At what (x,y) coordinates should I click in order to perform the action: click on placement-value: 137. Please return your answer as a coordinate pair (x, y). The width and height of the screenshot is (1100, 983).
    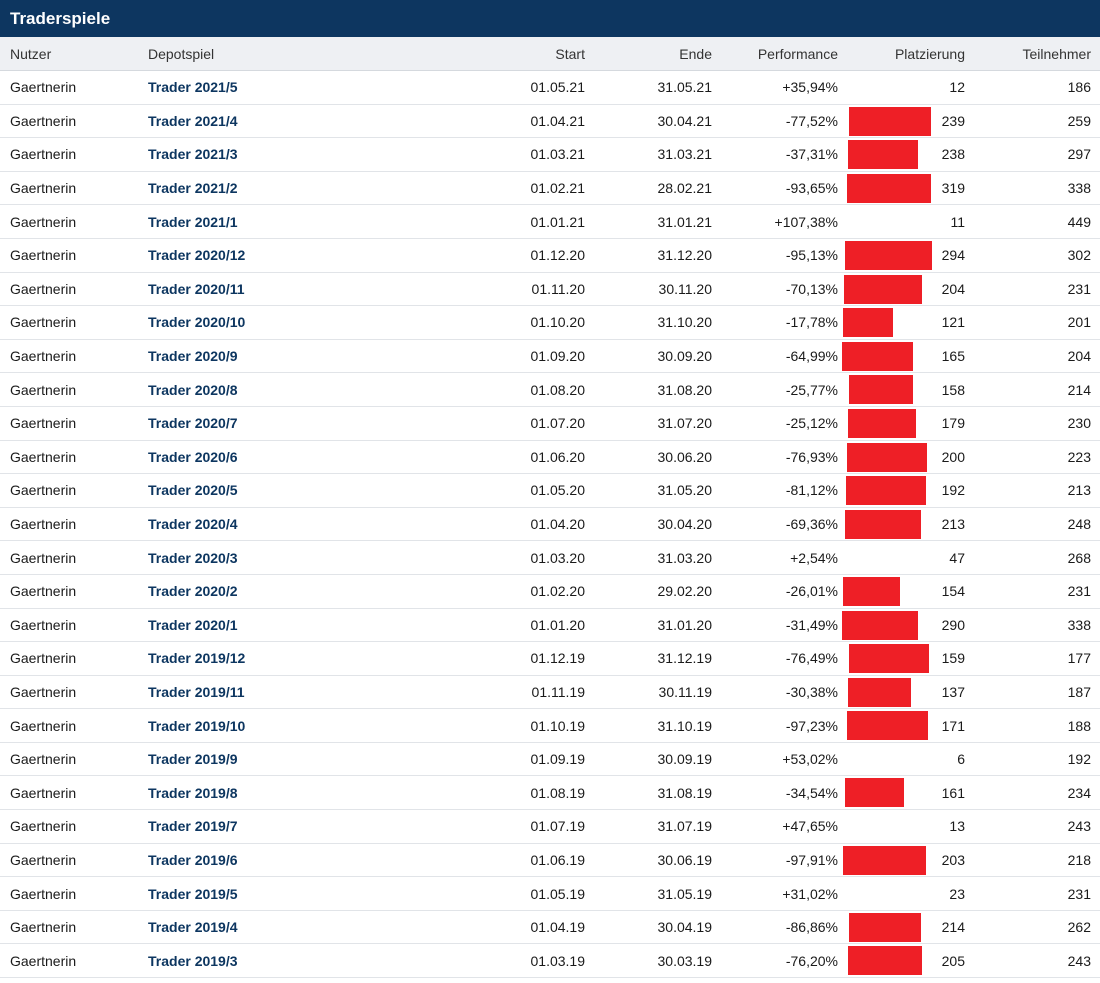
    Looking at the image, I should click on (953, 691).